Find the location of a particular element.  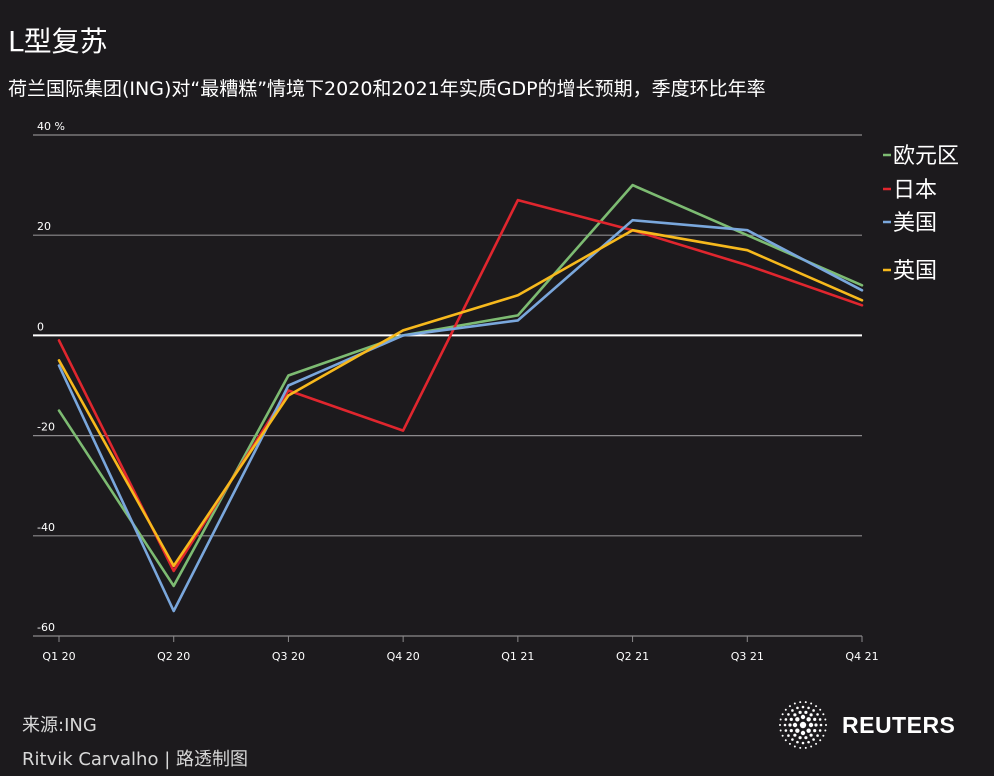

x-tick-label: Q3 20 is located at coordinates (288, 656).